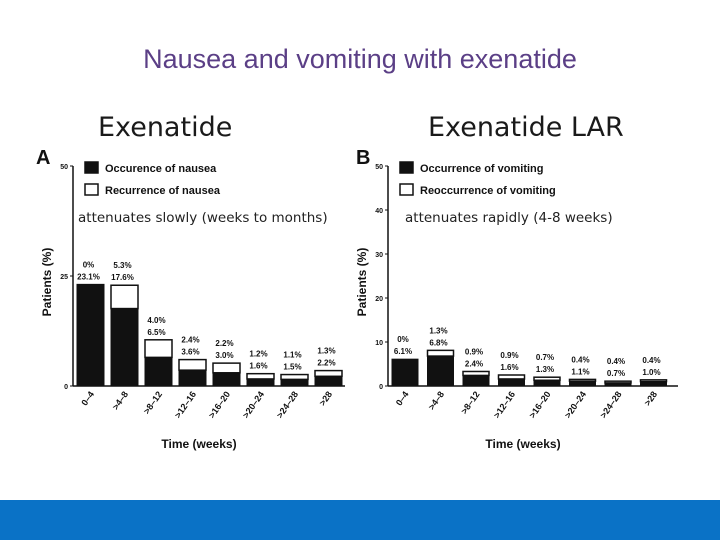  What do you see at coordinates (360, 520) in the screenshot?
I see `footer-bar` at bounding box center [360, 520].